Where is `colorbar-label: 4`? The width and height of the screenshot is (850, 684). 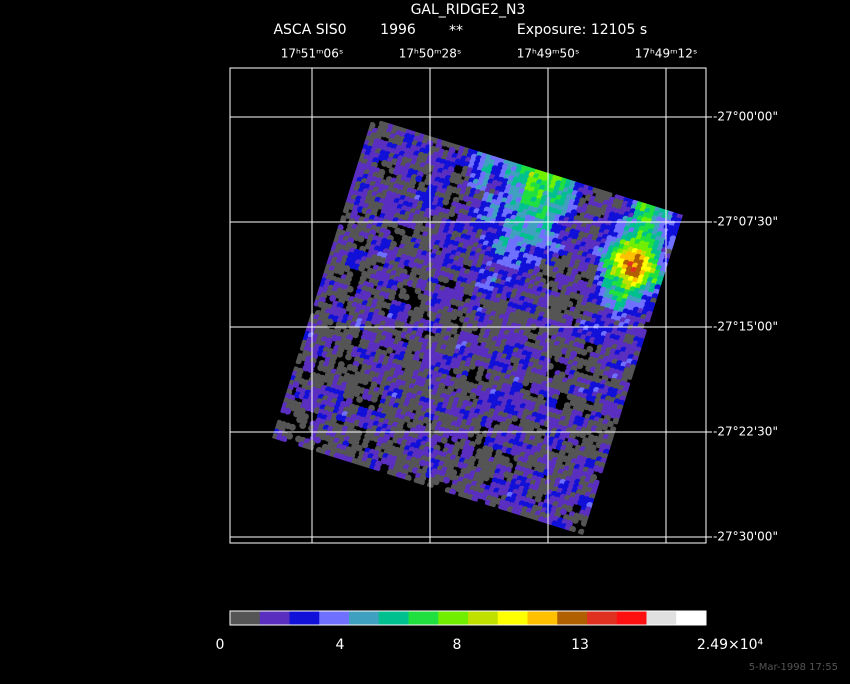 colorbar-label: 4 is located at coordinates (340, 645).